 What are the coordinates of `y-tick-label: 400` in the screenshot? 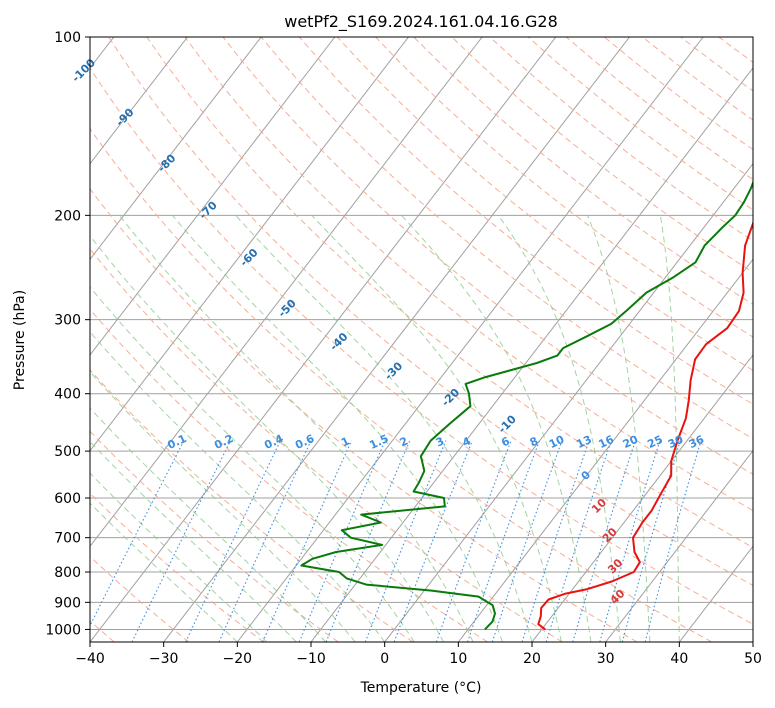 It's located at (67, 395).